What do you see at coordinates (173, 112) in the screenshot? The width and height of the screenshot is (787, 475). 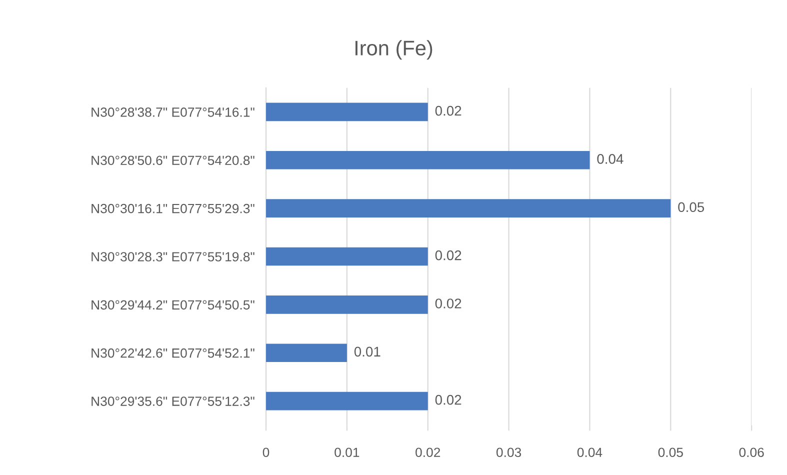 I see `y-tick-label: N30°28'38.7" E077°54'16.1"` at bounding box center [173, 112].